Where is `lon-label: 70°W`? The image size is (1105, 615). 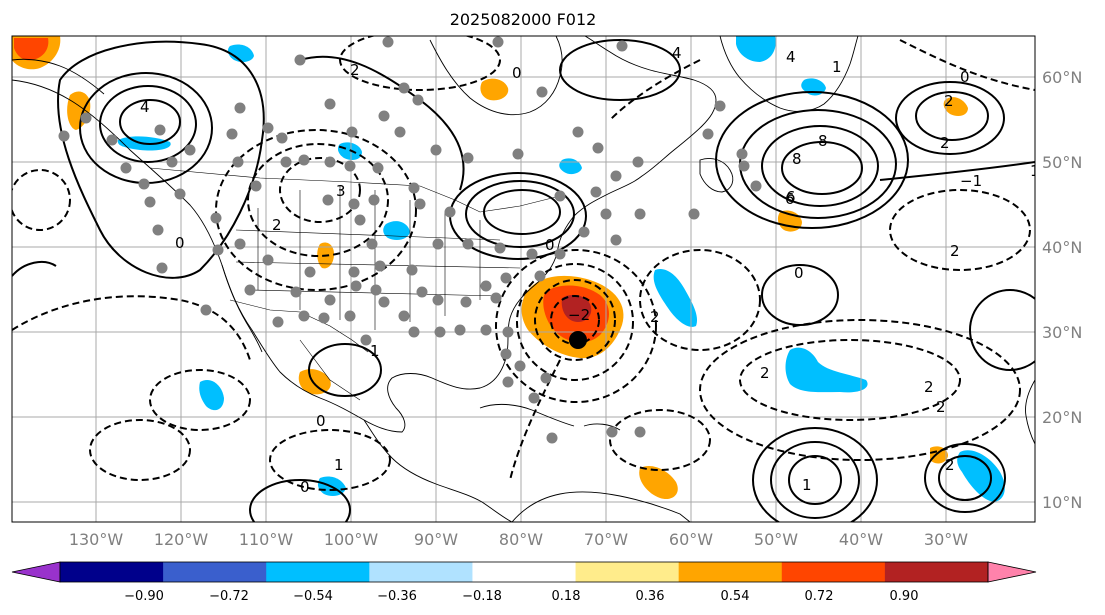 lon-label: 70°W is located at coordinates (606, 539).